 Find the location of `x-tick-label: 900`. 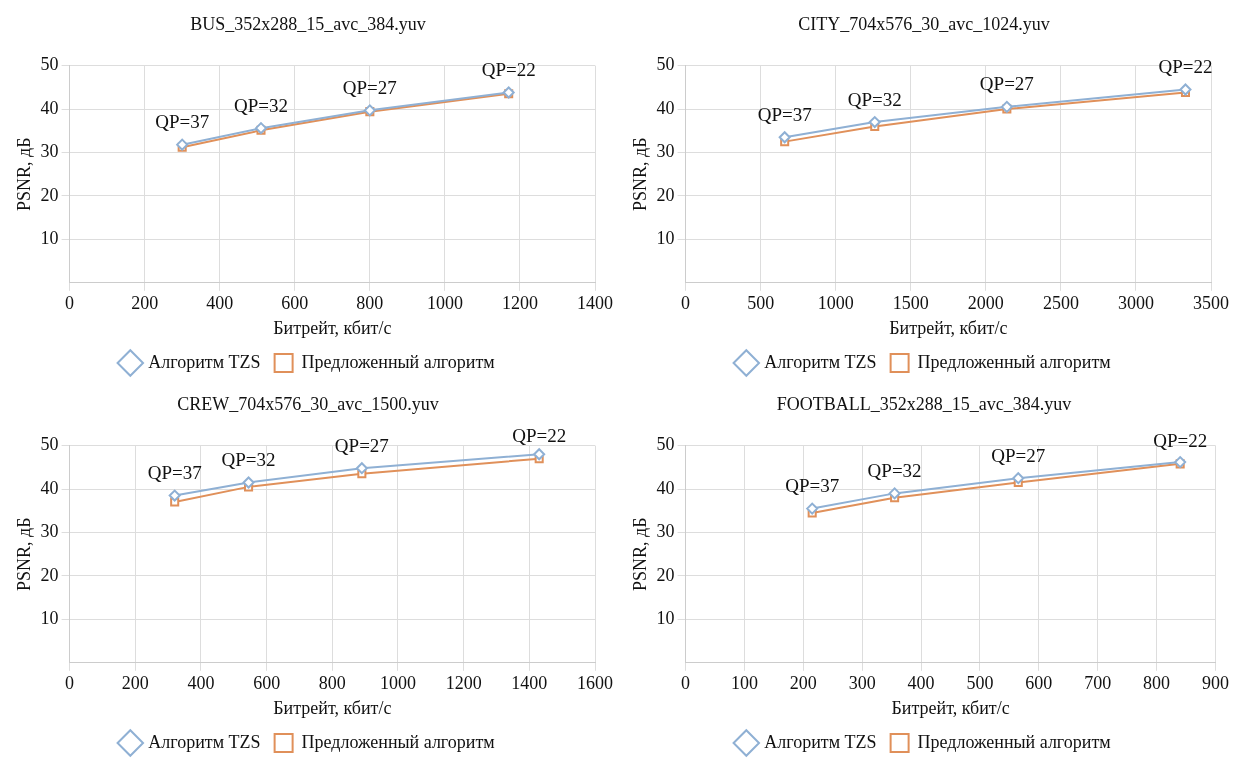

x-tick-label: 900 is located at coordinates (1215, 683).